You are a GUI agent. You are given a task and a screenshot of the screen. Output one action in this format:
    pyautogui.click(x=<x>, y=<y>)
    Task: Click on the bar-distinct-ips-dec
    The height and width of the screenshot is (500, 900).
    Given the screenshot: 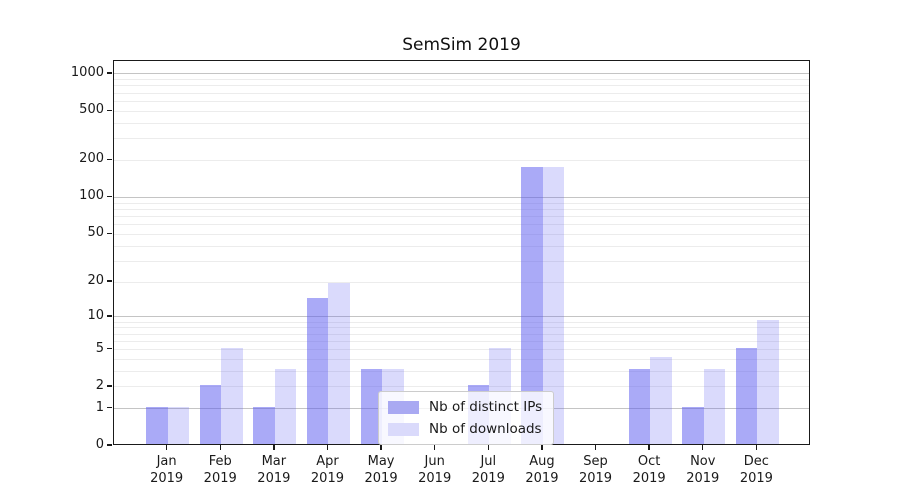 What is the action you would take?
    pyautogui.click(x=746, y=395)
    